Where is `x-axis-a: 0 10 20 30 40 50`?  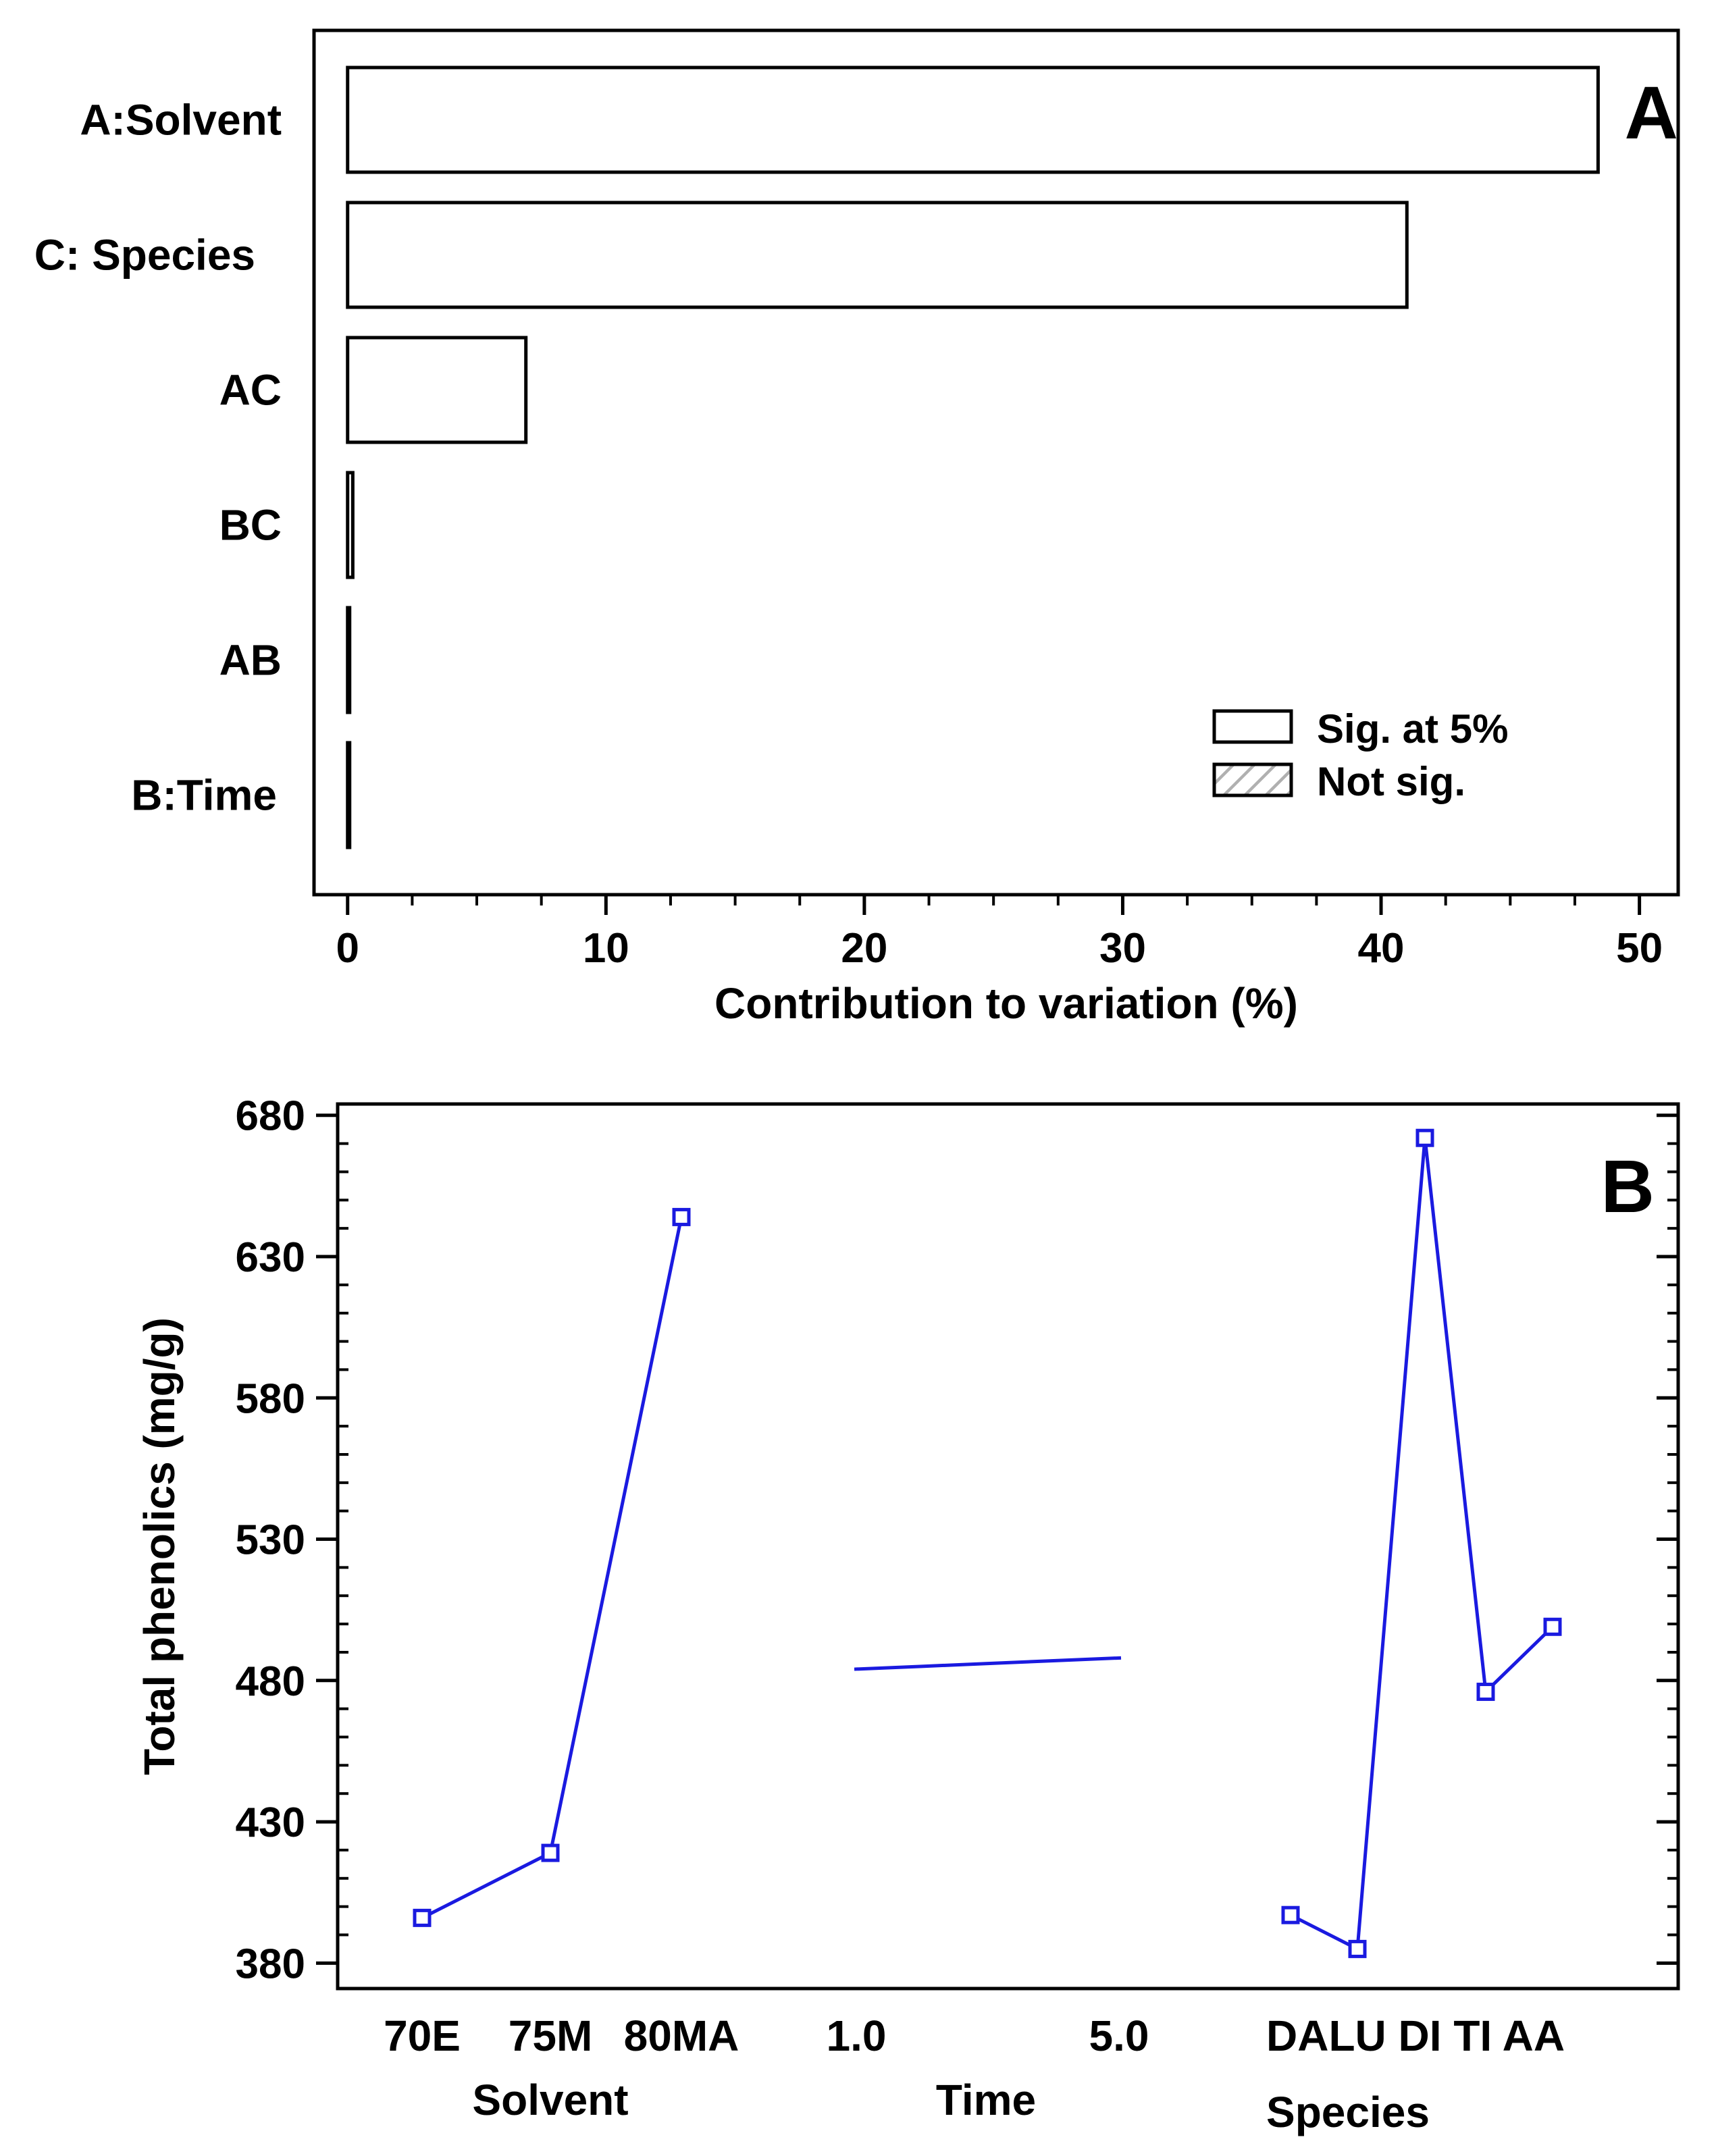
x-axis-a: 0 10 20 30 40 50 is located at coordinates (999, 933).